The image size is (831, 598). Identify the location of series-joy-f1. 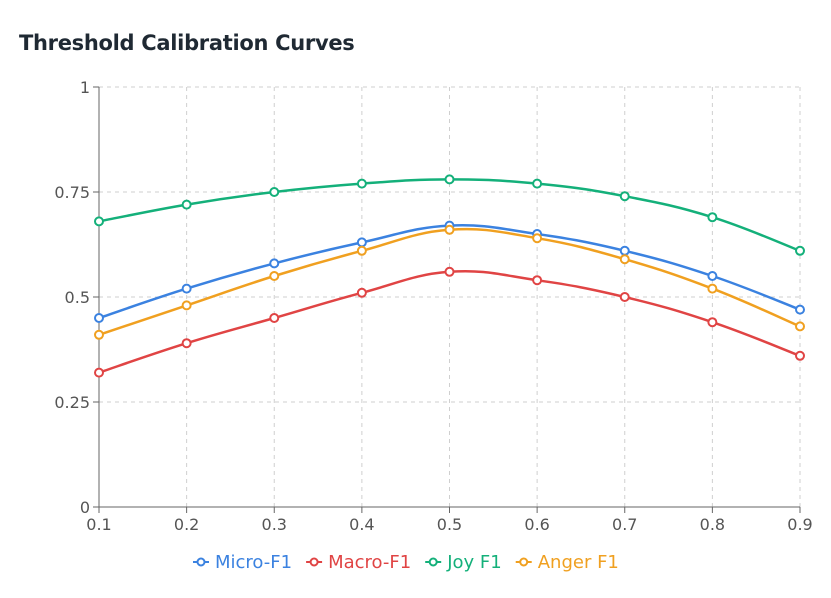
(449, 215).